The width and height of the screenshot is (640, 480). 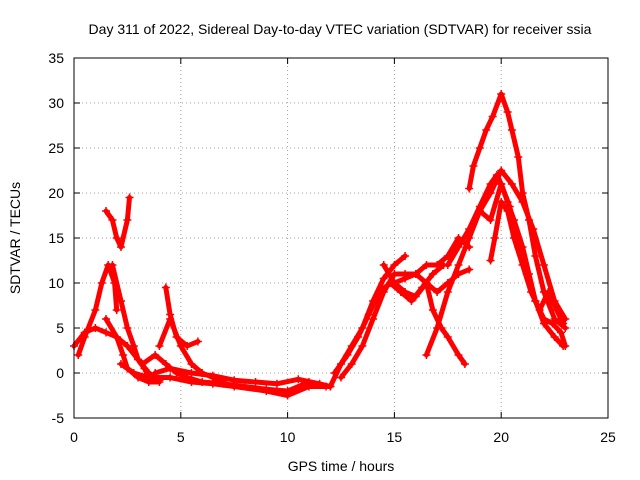 I want to click on x-tick-label: 0, so click(x=74, y=437).